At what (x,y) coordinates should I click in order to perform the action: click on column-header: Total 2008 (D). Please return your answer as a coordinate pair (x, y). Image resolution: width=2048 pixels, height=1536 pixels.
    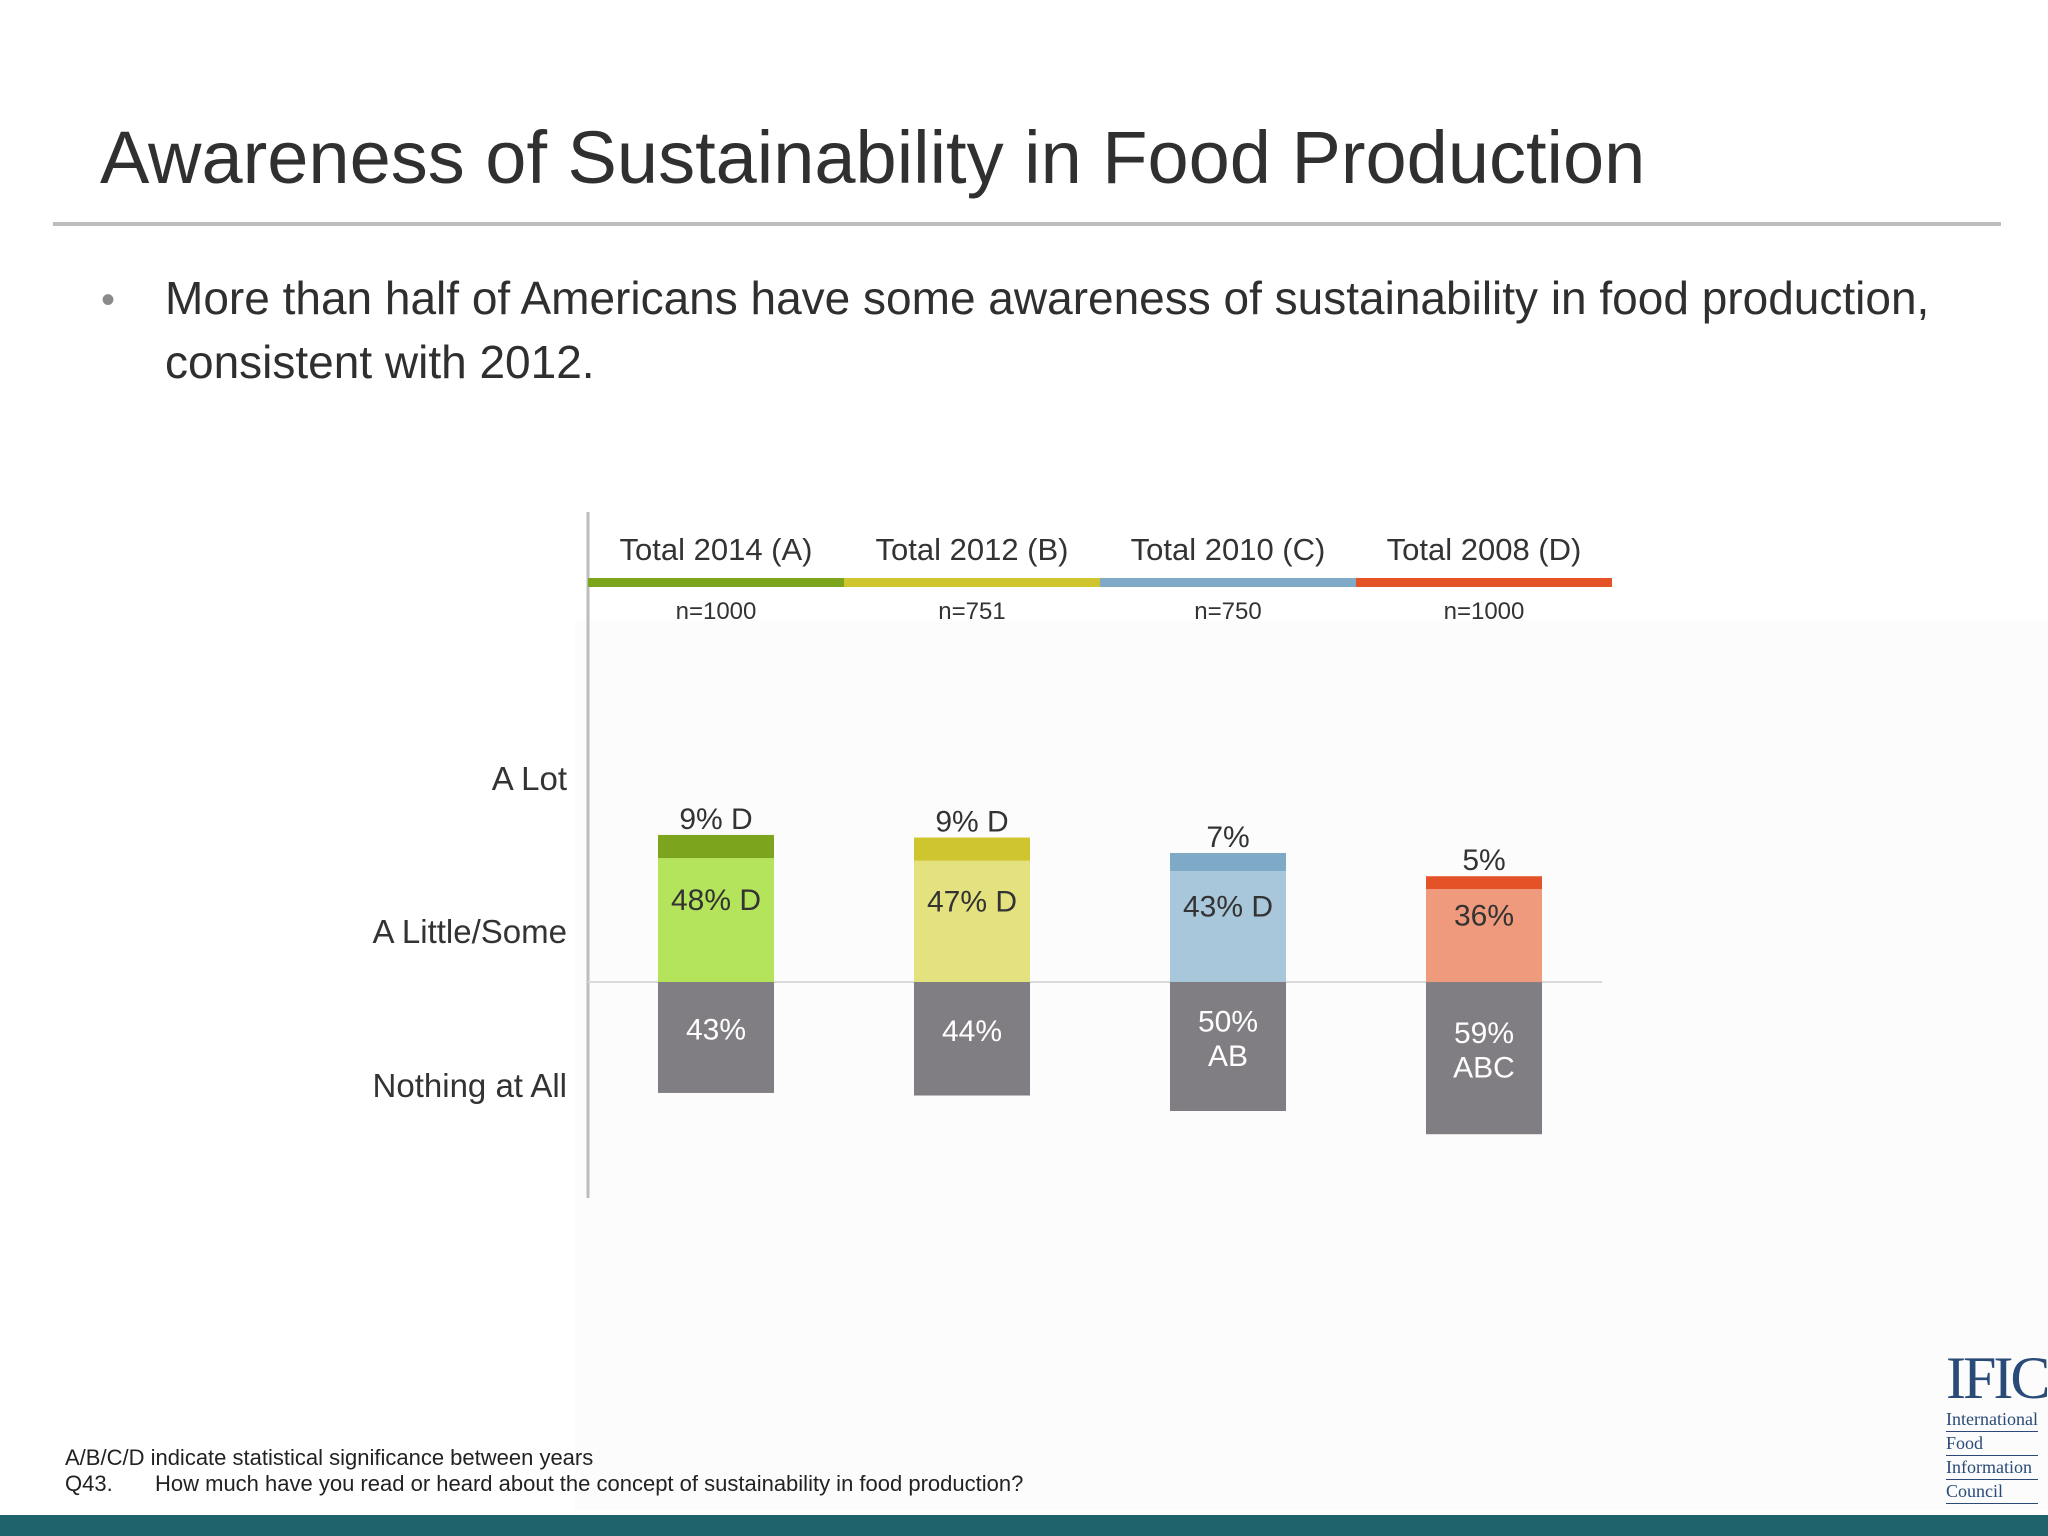
    Looking at the image, I should click on (1484, 549).